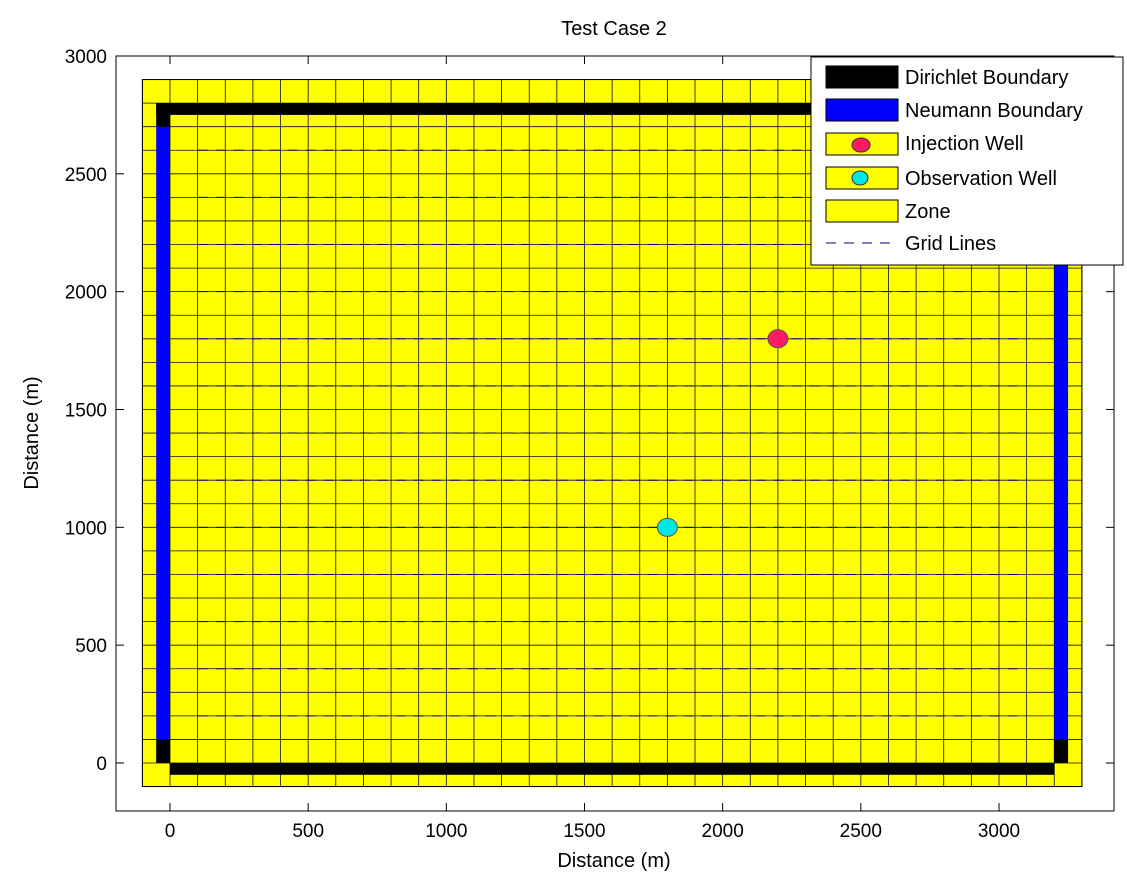 This screenshot has height=879, width=1127. I want to click on x-tick-label: 500, so click(308, 831).